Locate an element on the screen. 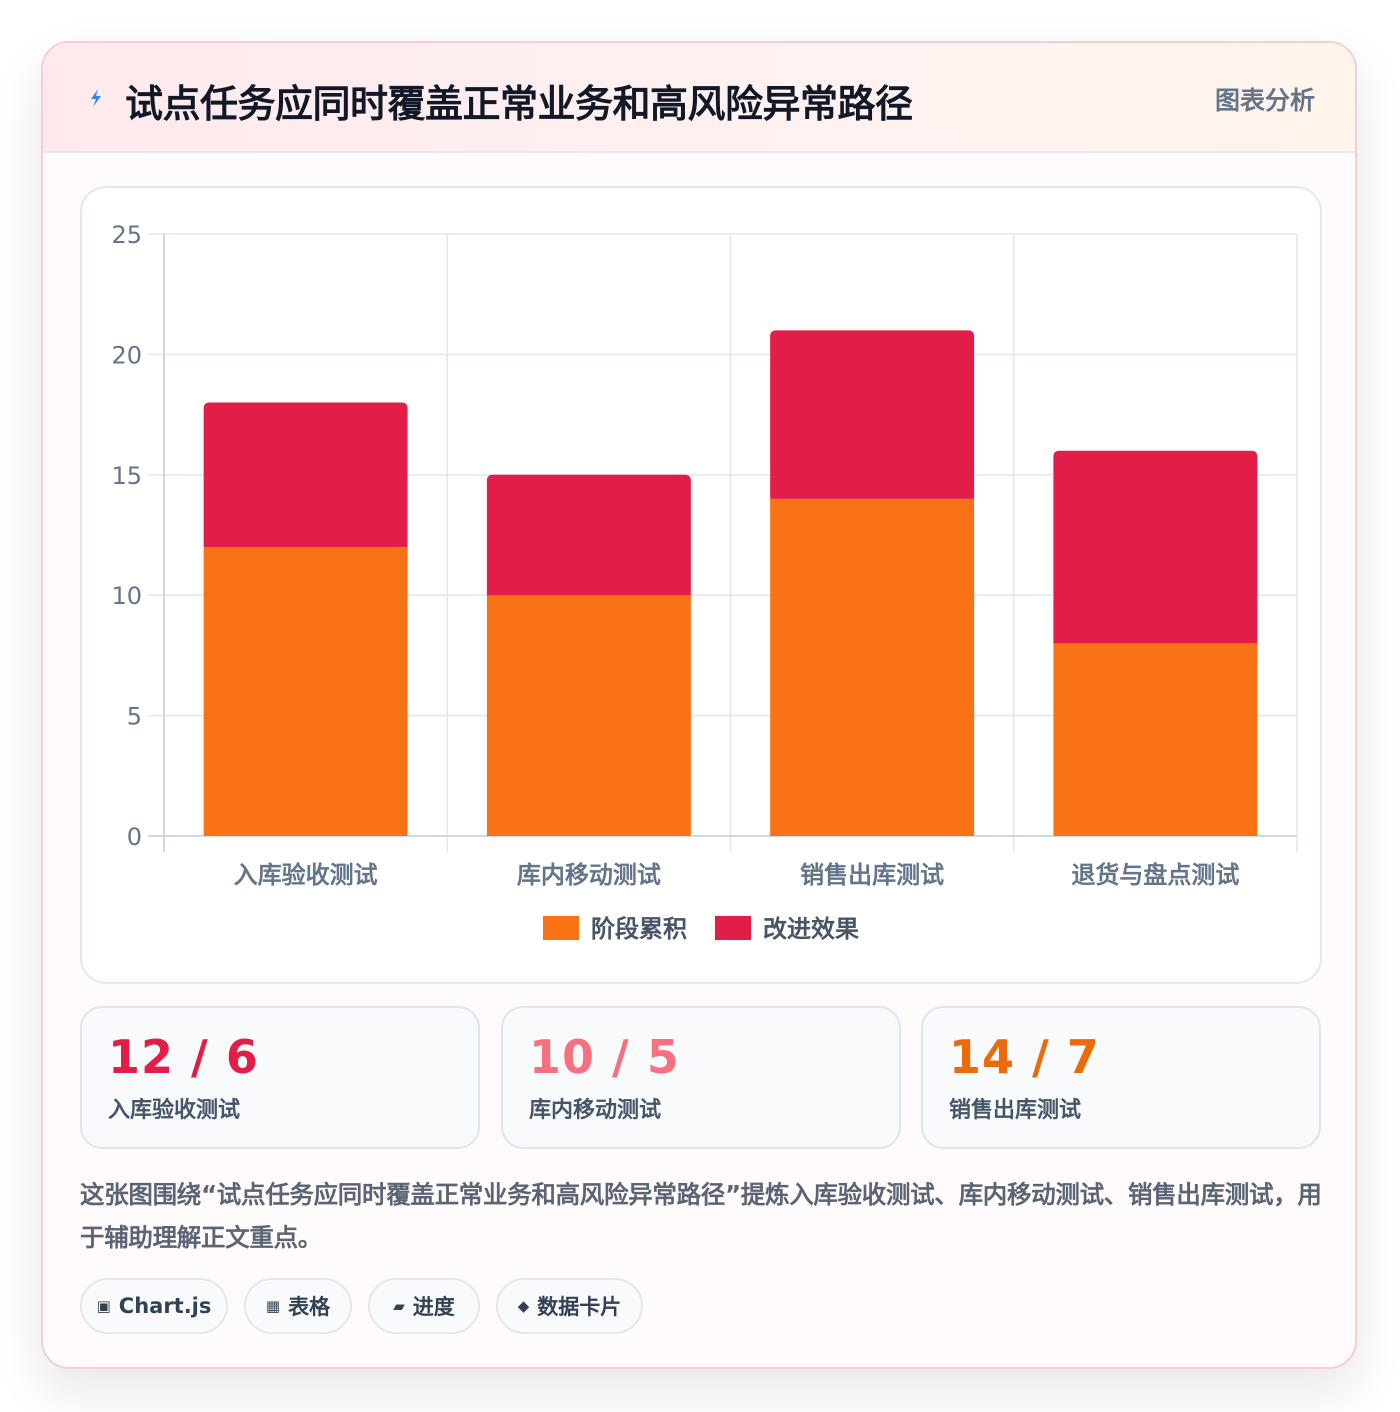 Image resolution: width=1400 pixels, height=1412 pixels. tag-label: Chart.js is located at coordinates (165, 1306).